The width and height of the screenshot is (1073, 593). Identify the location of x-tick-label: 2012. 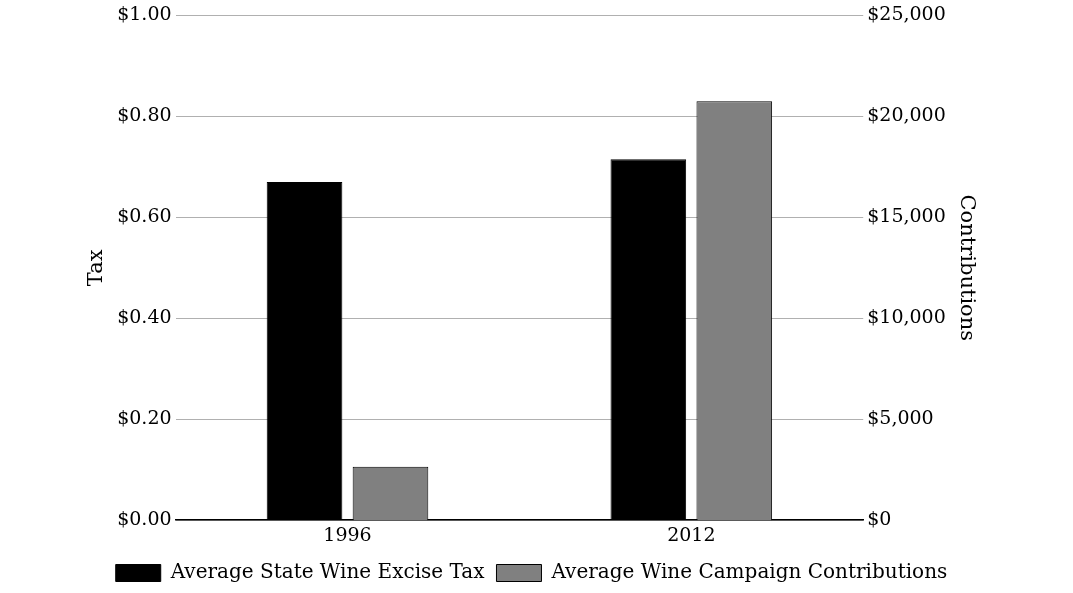
(691, 533).